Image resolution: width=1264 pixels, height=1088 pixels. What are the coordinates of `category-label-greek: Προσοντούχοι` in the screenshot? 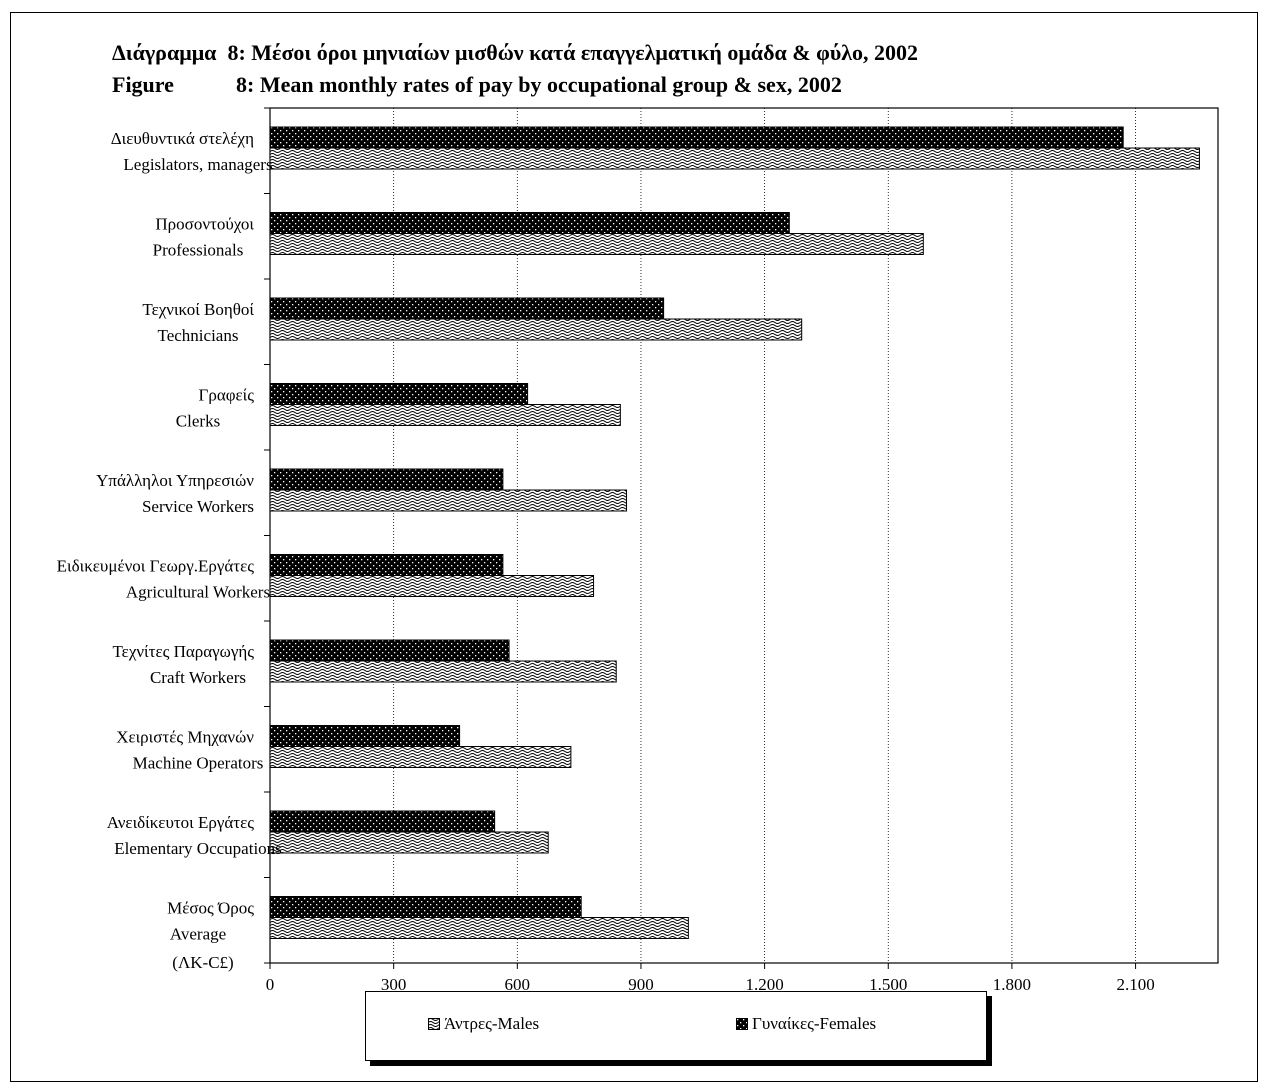 It's located at (204, 224).